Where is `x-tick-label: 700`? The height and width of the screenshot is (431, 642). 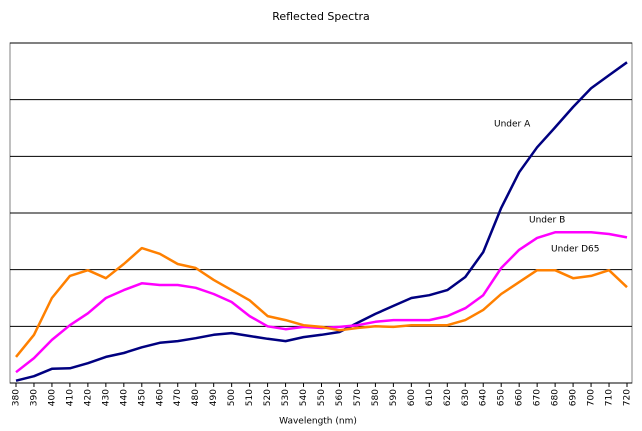
x-tick-label: 700 is located at coordinates (592, 397).